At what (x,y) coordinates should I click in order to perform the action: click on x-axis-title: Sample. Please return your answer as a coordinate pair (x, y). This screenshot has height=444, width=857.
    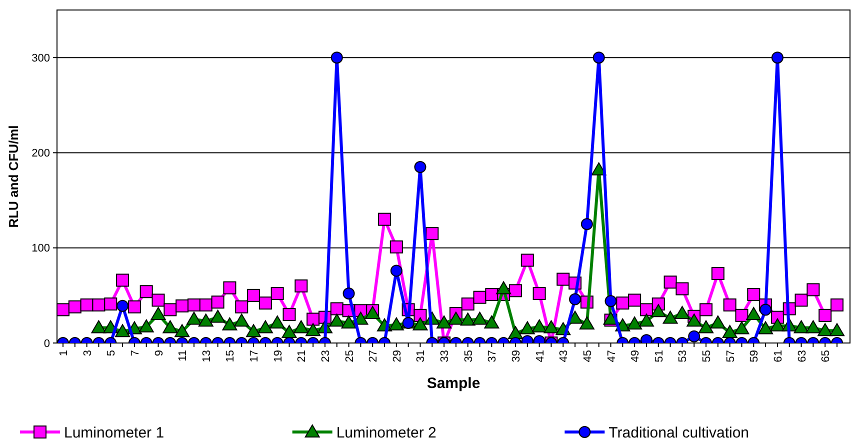
    Looking at the image, I should click on (453, 383).